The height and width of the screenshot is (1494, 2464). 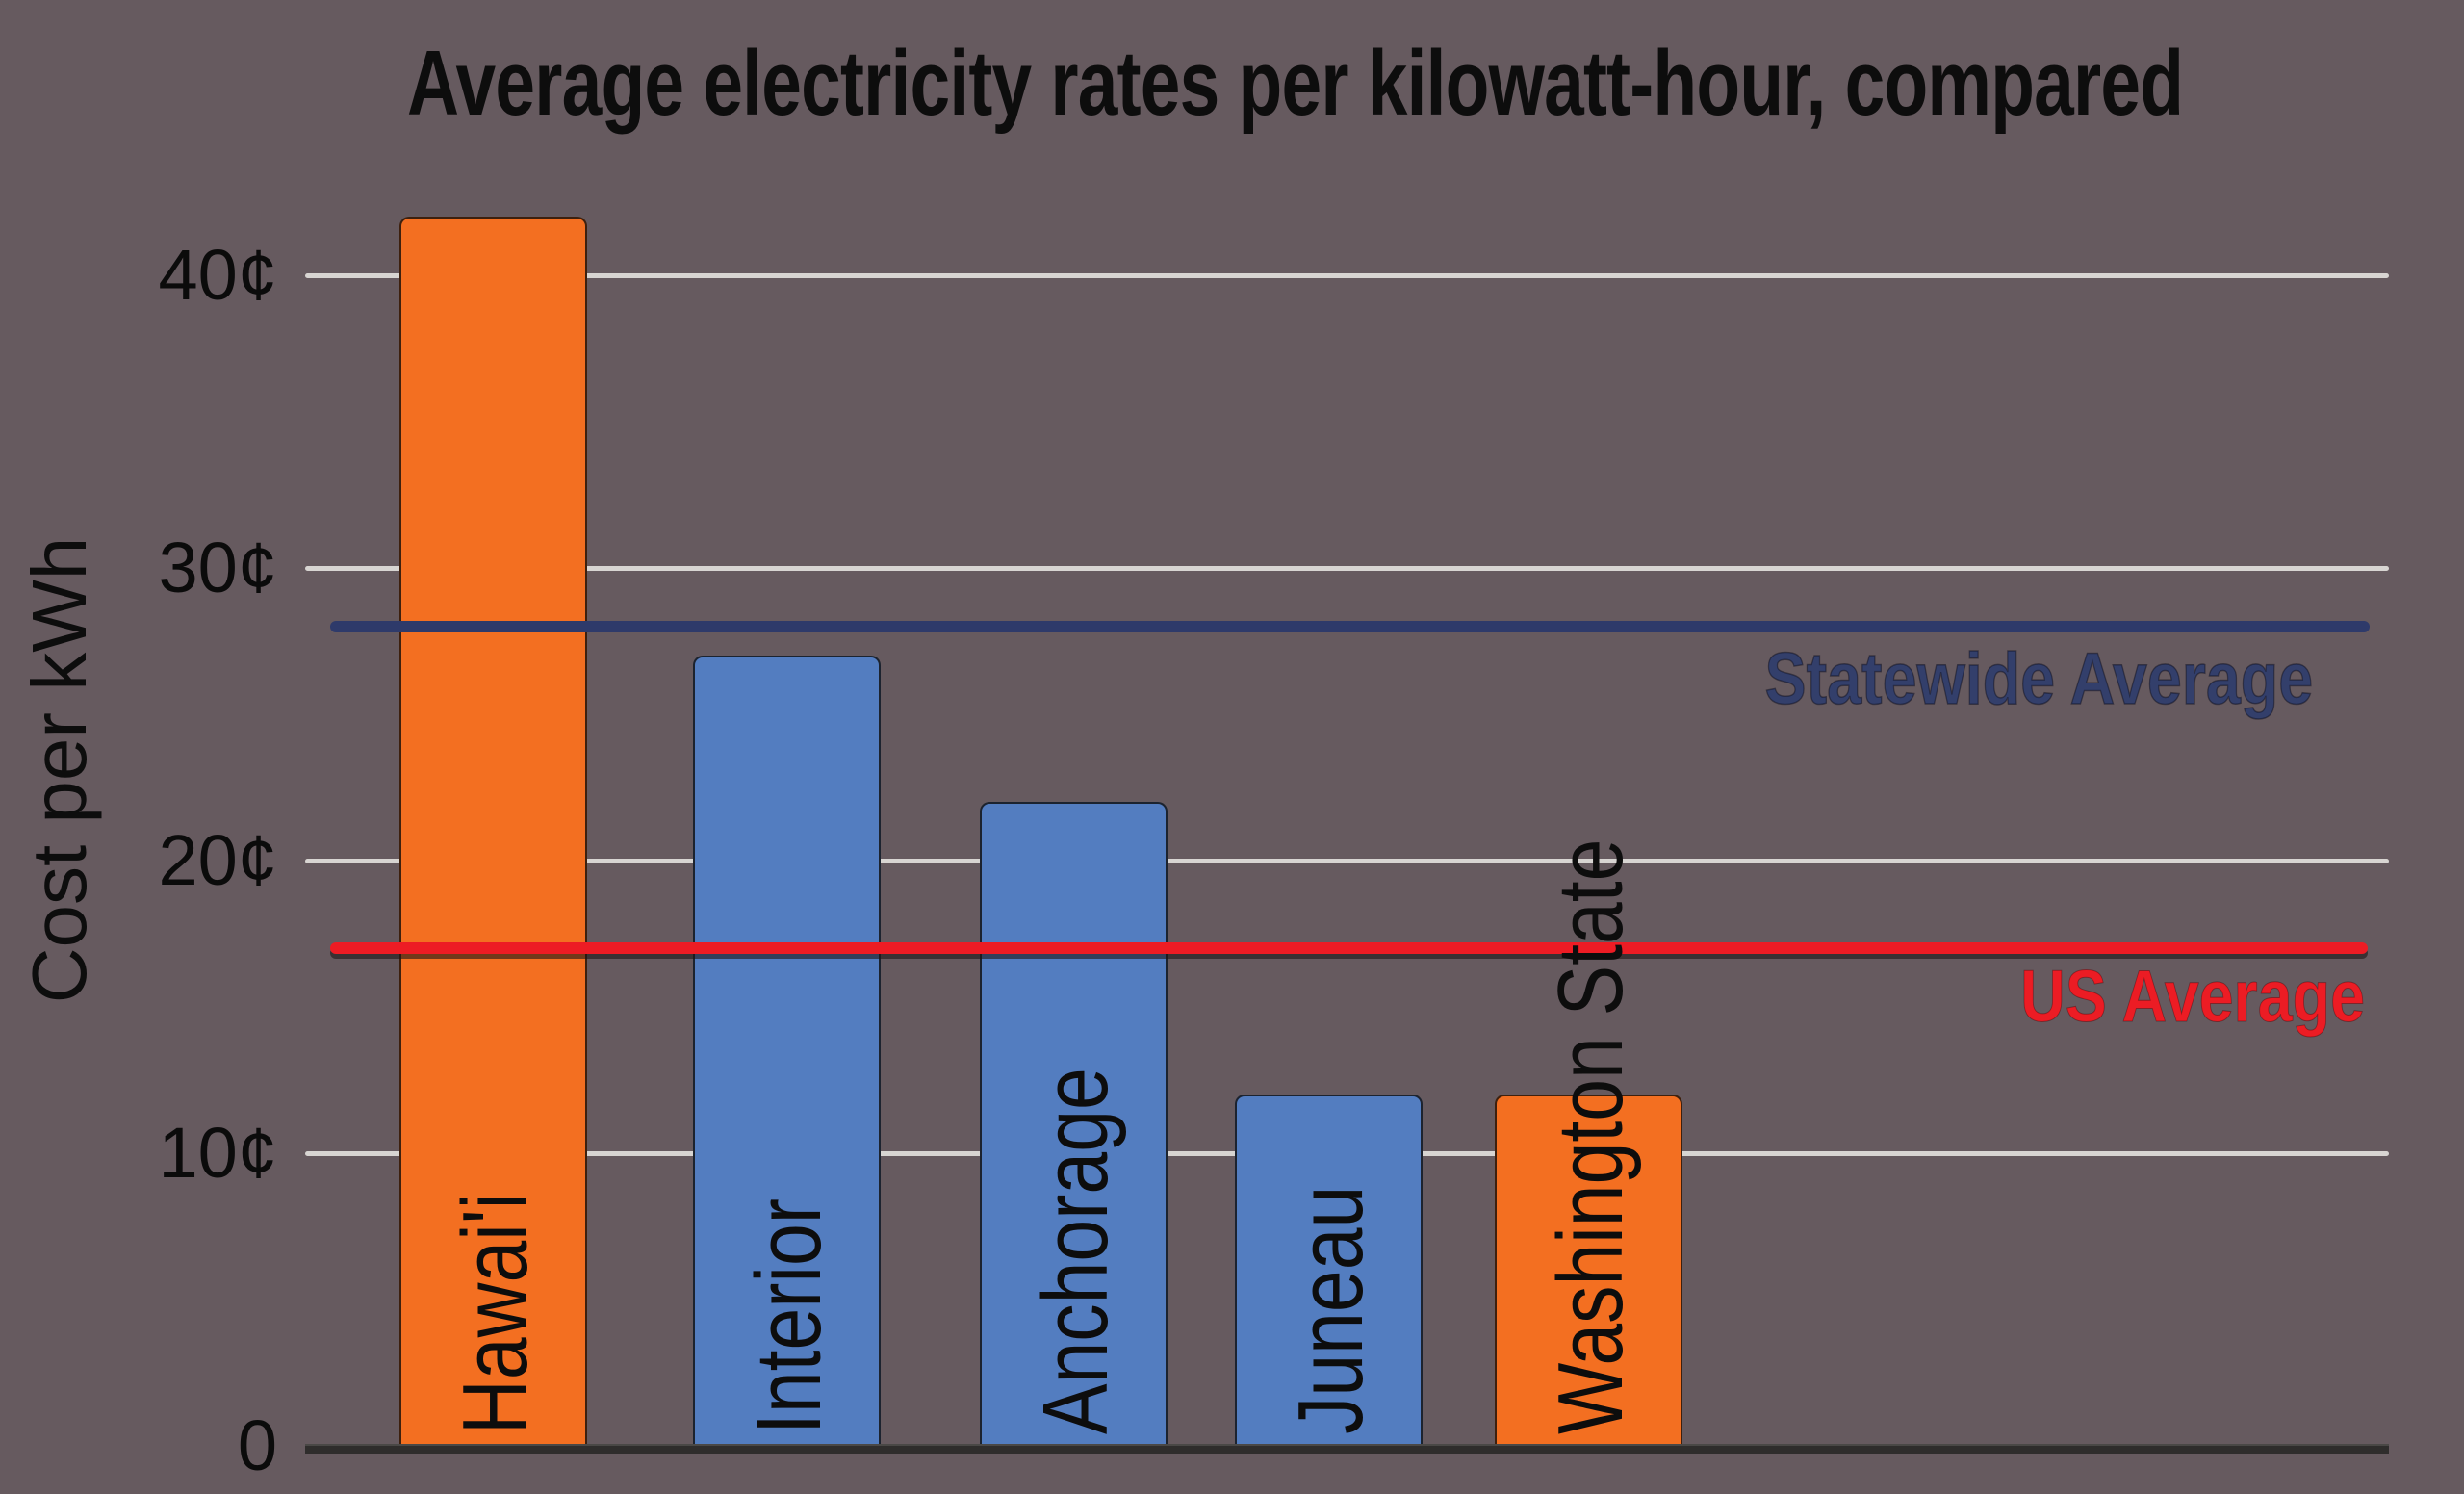 What do you see at coordinates (1347, 1449) in the screenshot?
I see `x-axis-baseline` at bounding box center [1347, 1449].